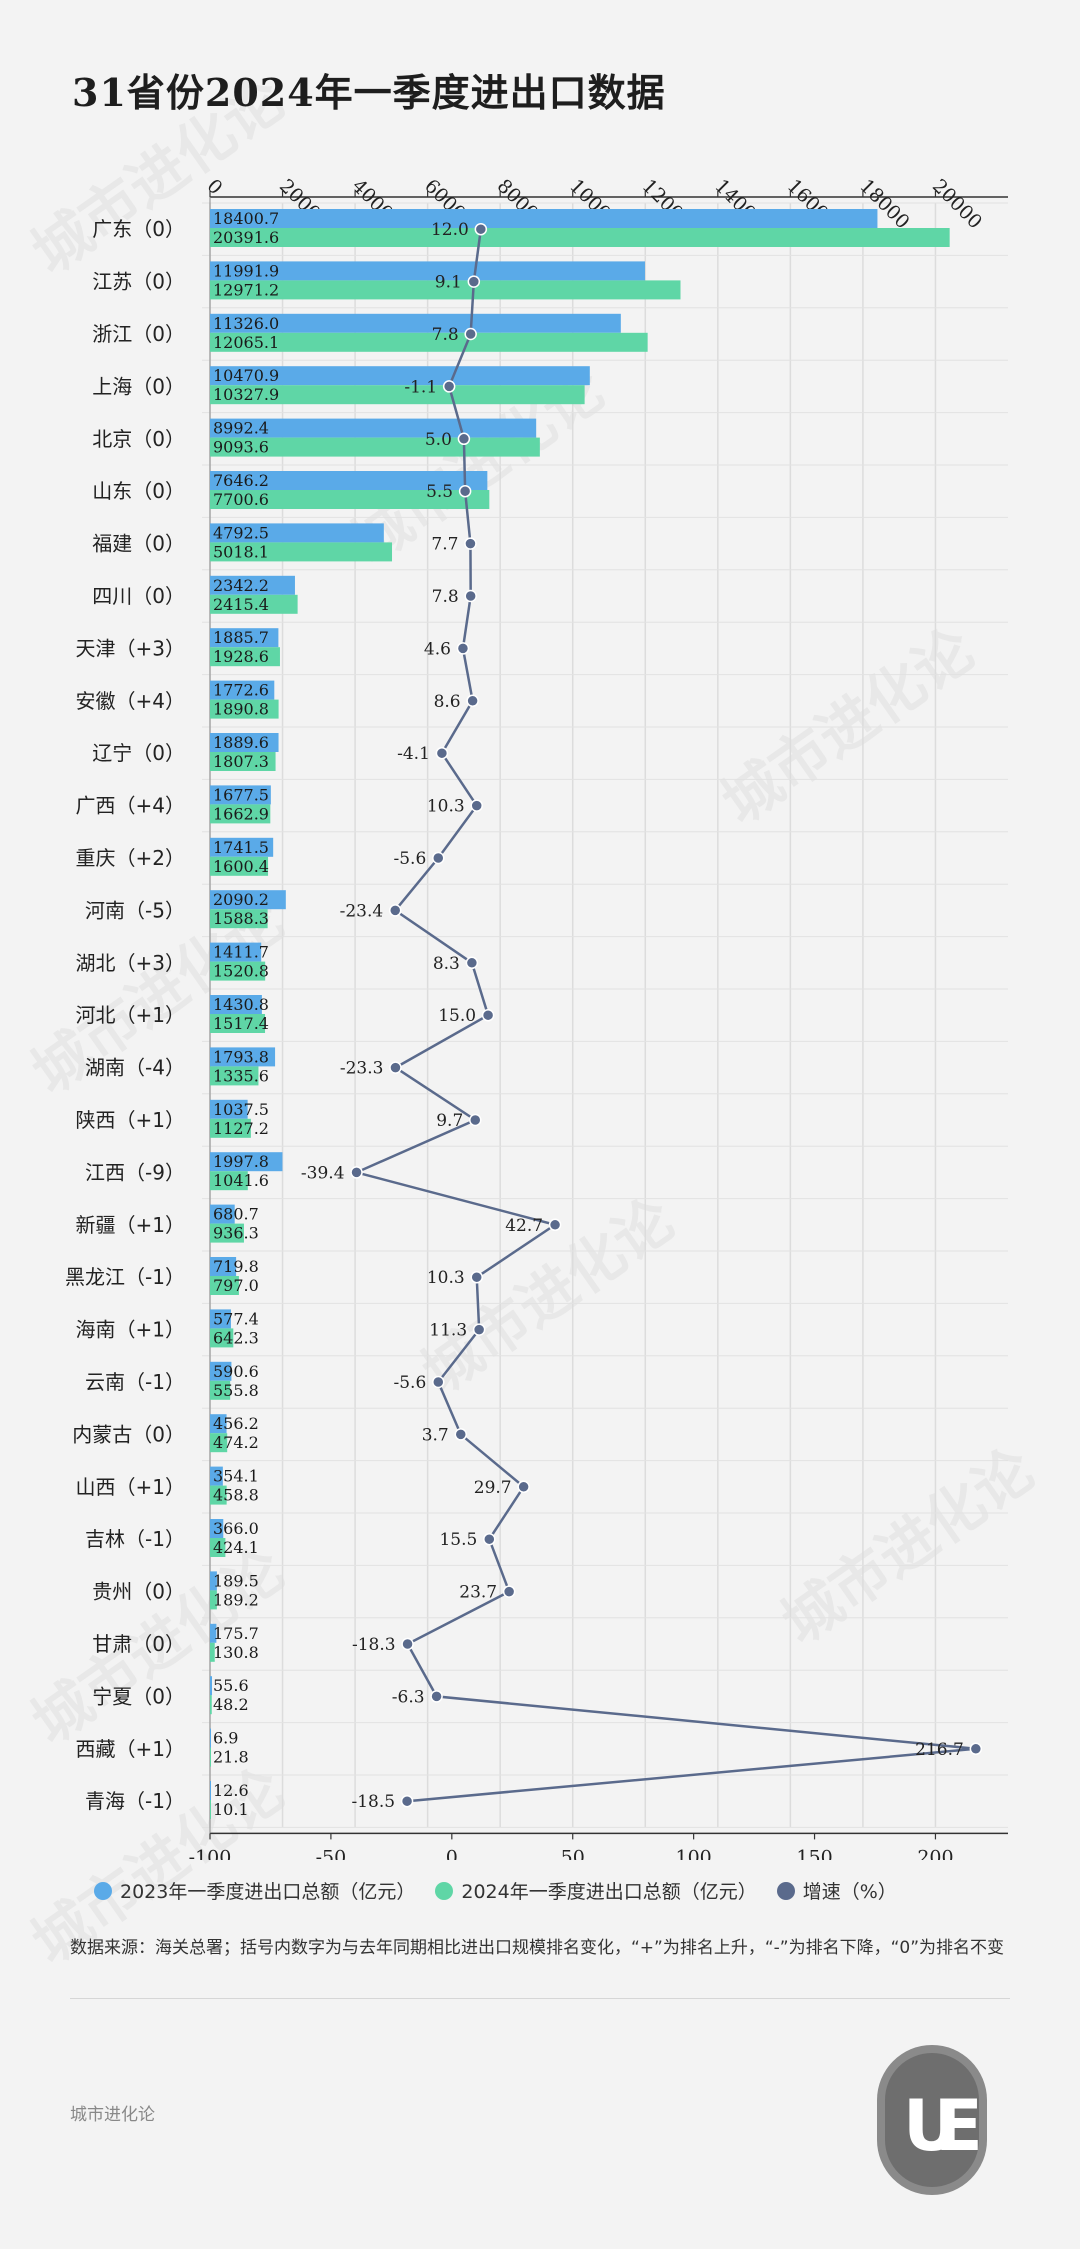  Describe the element at coordinates (836, 1890) in the screenshot. I see `legend-item-growth: 增速（%）` at that location.